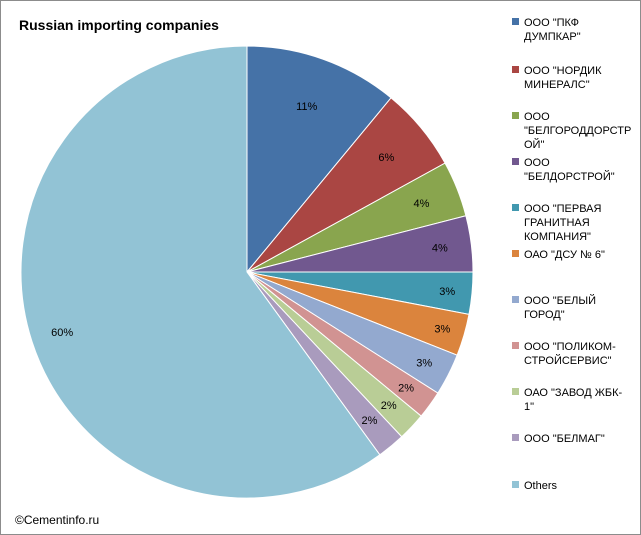 This screenshot has height=535, width=641. I want to click on slice-data-label: 6%, so click(386, 158).